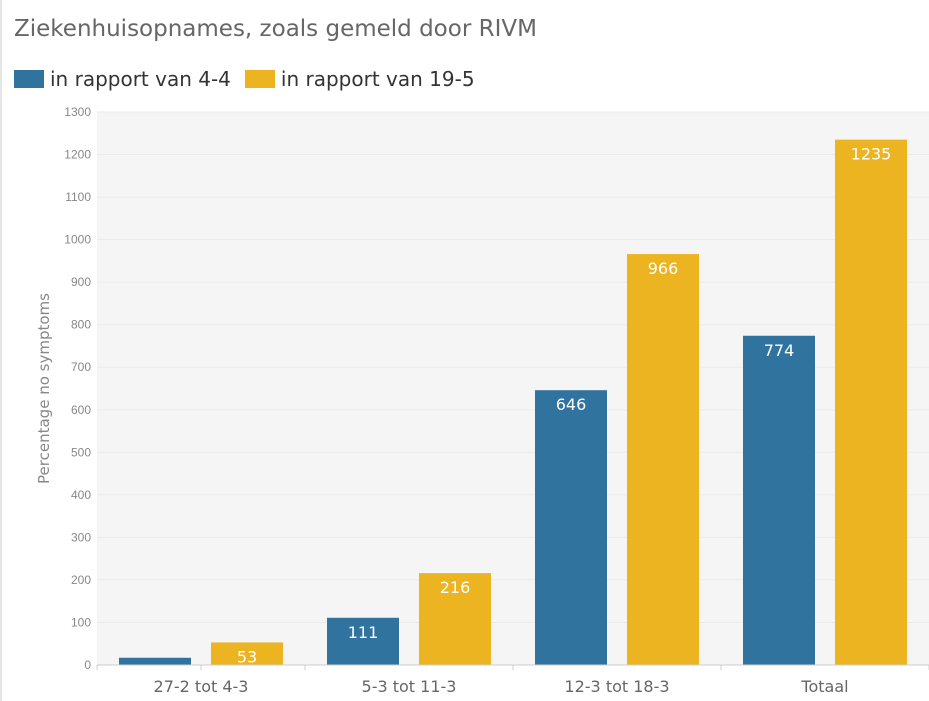  Describe the element at coordinates (155, 672) in the screenshot. I see `data-label: 17` at that location.